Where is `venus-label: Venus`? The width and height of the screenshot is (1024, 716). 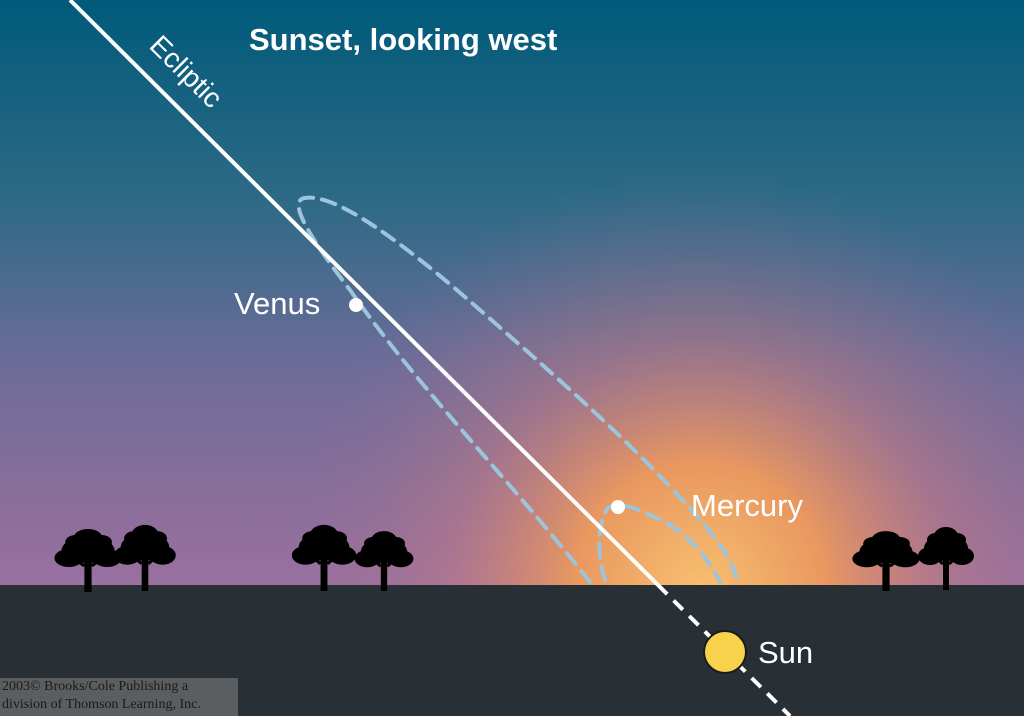
venus-label: Venus is located at coordinates (277, 303).